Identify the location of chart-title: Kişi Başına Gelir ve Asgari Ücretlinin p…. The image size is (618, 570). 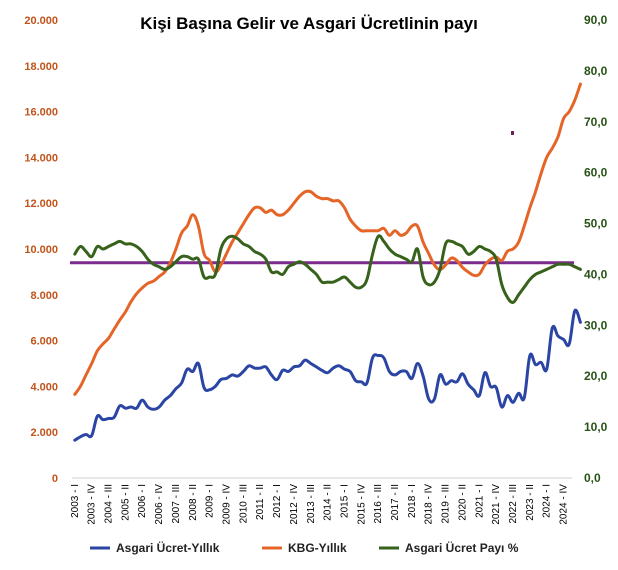
(309, 23).